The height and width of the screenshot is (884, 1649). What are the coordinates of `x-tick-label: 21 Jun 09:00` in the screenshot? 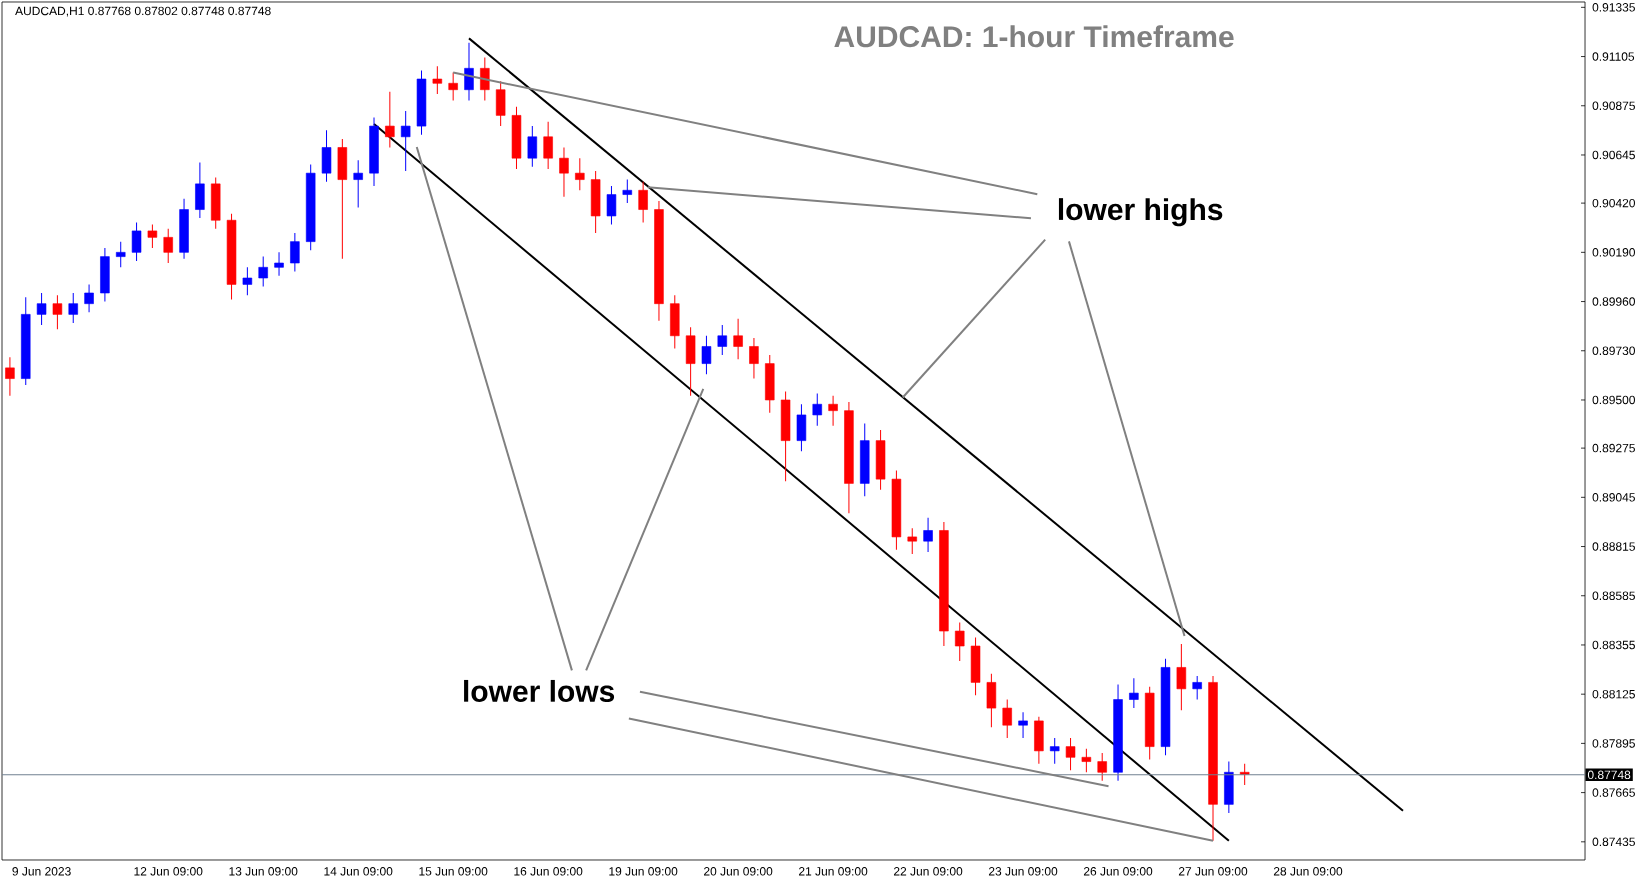 It's located at (833, 871).